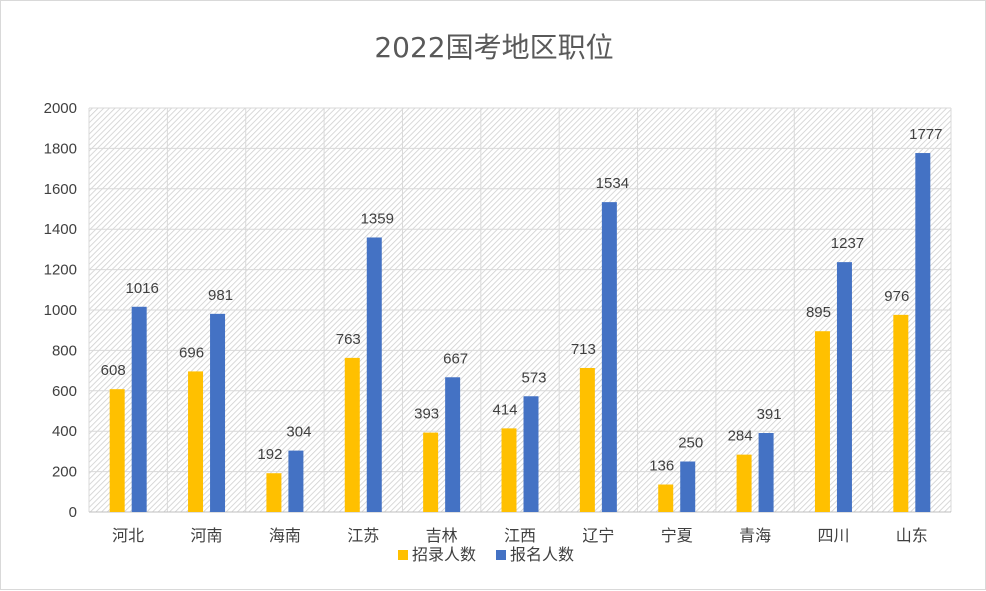 This screenshot has height=591, width=986. Describe the element at coordinates (60, 229) in the screenshot. I see `y-tick-label: 1400` at that location.